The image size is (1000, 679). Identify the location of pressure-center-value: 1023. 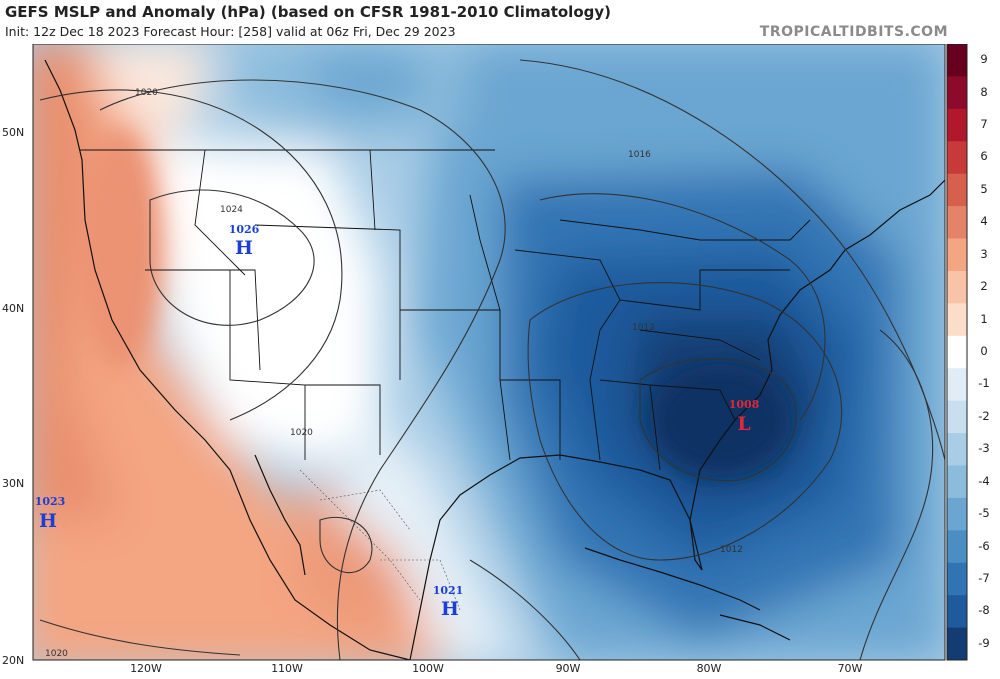
(50, 501).